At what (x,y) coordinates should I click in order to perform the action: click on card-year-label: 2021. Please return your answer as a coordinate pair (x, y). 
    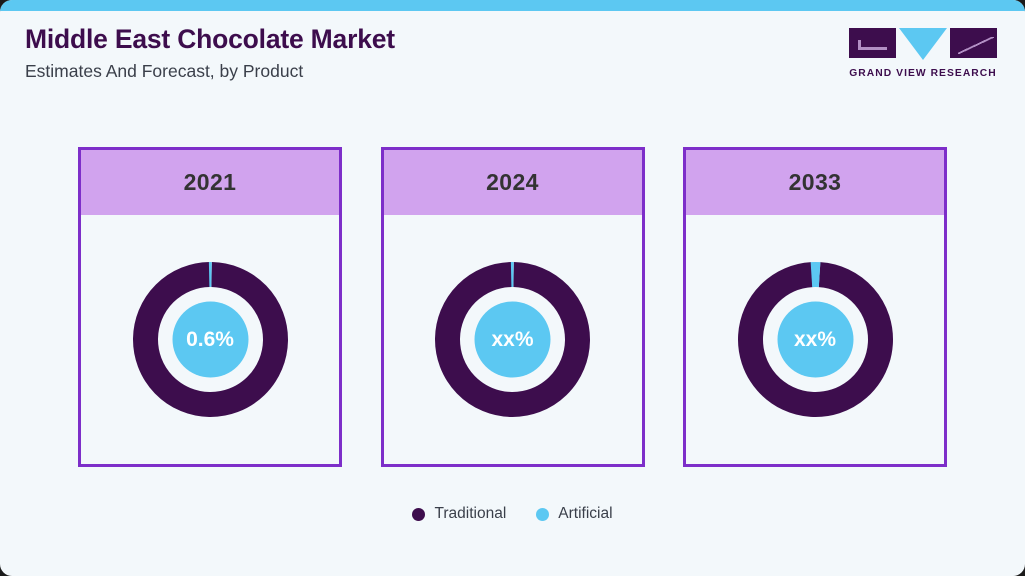
    Looking at the image, I should click on (210, 182).